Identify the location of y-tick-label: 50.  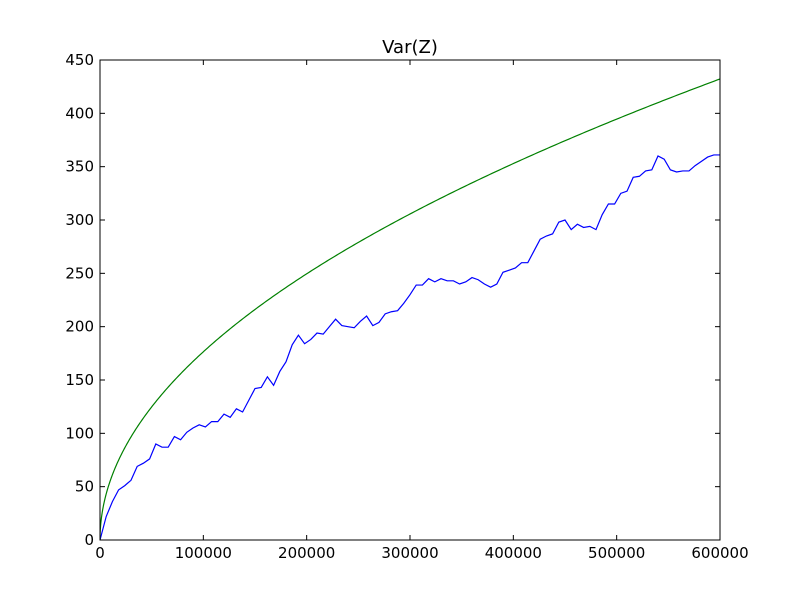
(84, 487).